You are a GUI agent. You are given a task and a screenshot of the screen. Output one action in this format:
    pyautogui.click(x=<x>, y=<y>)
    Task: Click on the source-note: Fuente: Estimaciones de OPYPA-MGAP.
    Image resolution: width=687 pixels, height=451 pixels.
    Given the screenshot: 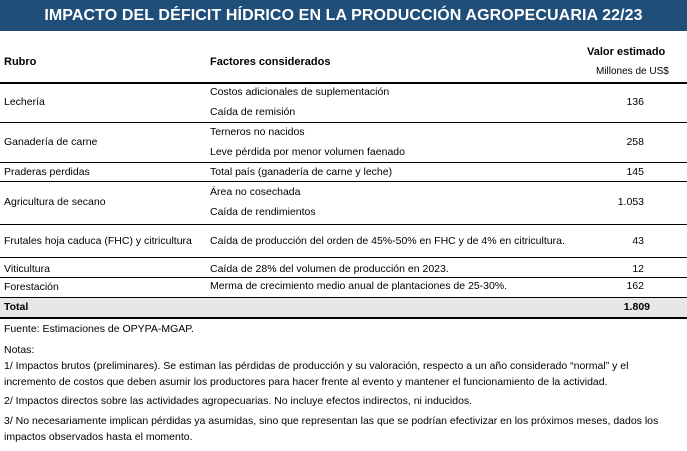 What is the action you would take?
    pyautogui.click(x=99, y=329)
    